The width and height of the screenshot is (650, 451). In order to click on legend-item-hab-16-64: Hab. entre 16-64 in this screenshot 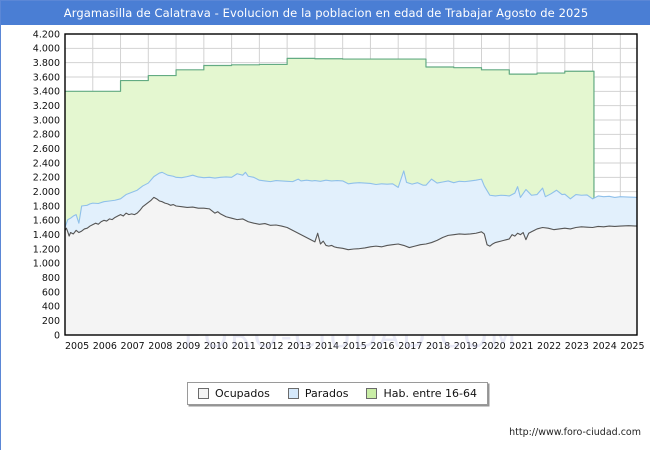, I will do `click(421, 393)`.